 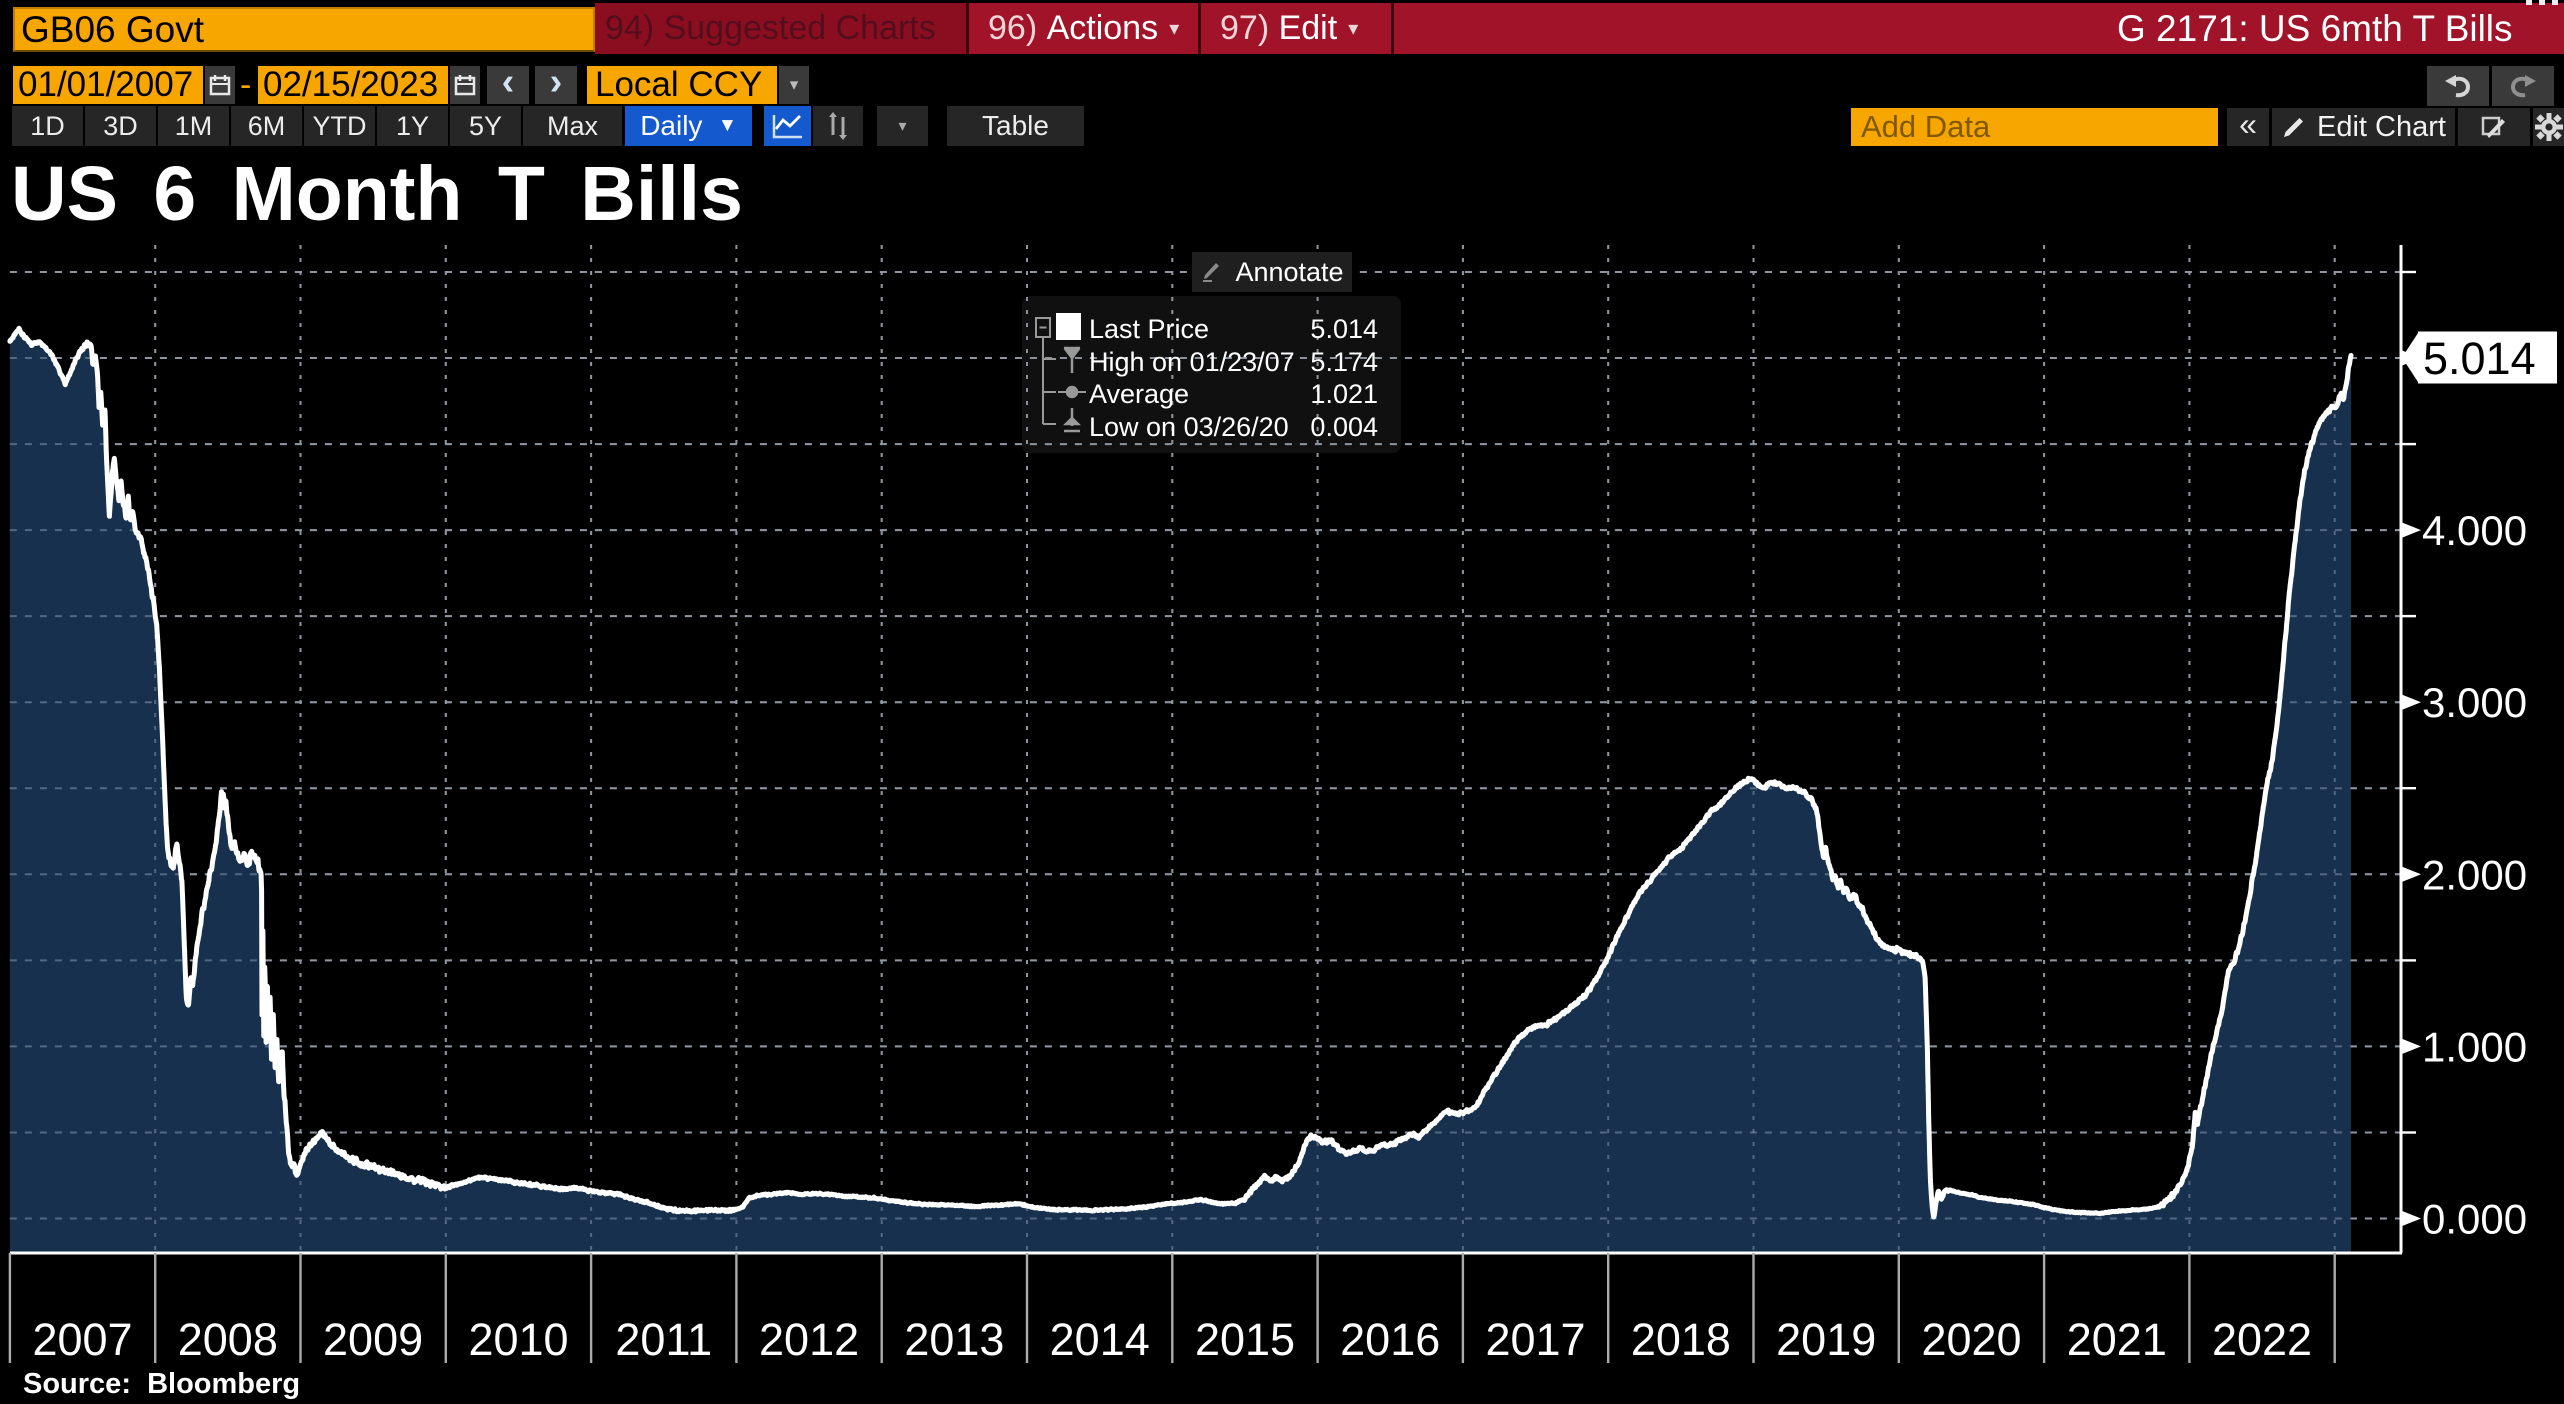 What do you see at coordinates (809, 1339) in the screenshot?
I see `svg-text: 2012` at bounding box center [809, 1339].